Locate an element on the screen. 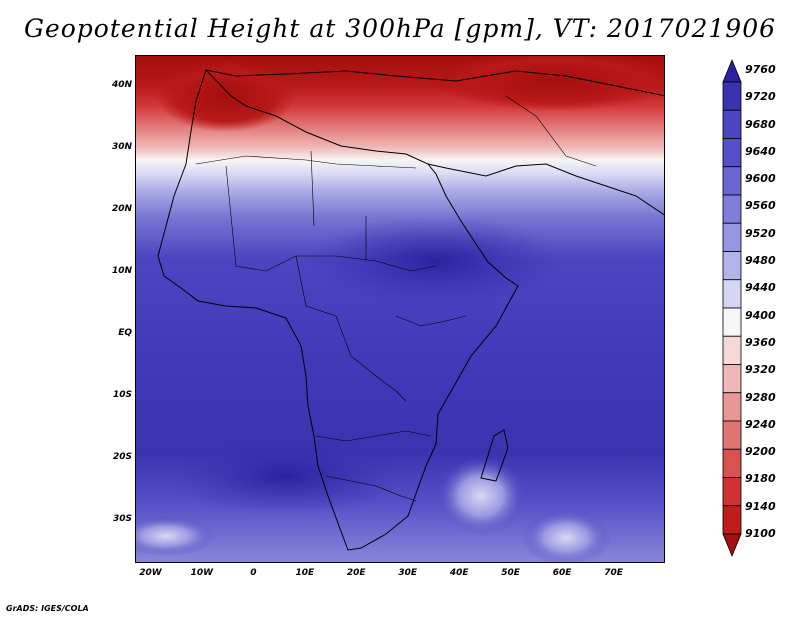  lat-tick-label: 20N is located at coordinates (121, 208).